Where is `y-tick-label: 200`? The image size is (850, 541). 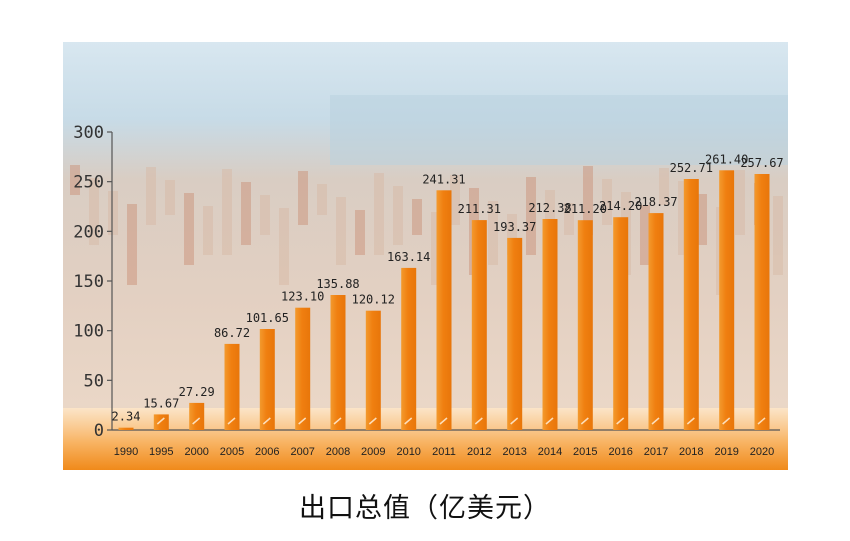
y-tick-label: 200 is located at coordinates (88, 232).